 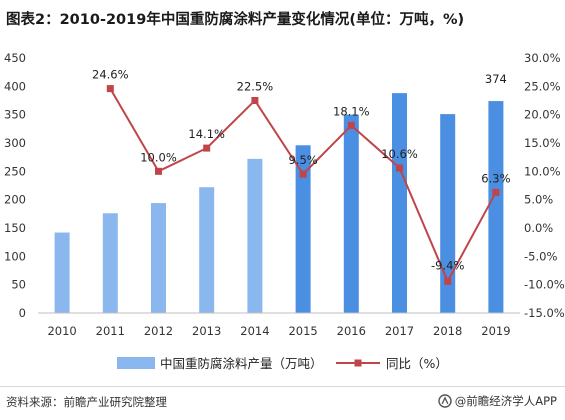 I want to click on footer-divider, so click(x=282, y=386).